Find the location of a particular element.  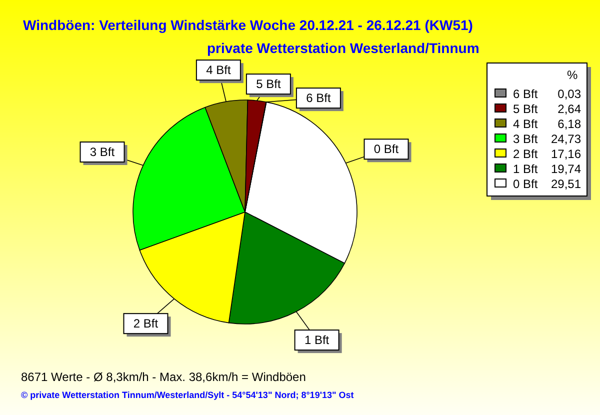

data-label: 19,74 is located at coordinates (566, 169).